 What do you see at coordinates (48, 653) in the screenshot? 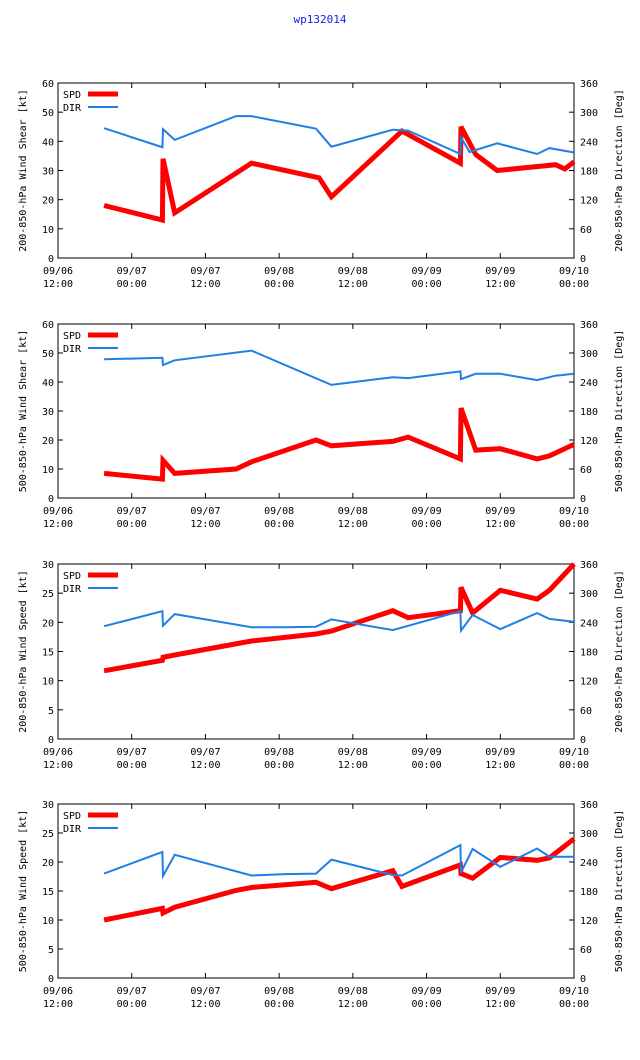
I see `y-tick-label: 15` at bounding box center [48, 653].